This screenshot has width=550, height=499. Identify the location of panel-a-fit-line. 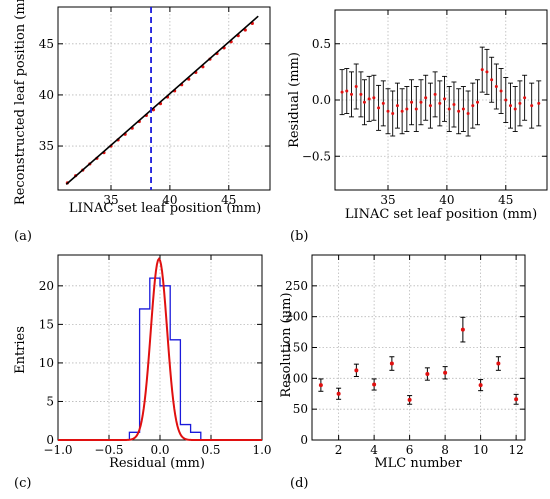
(162, 100).